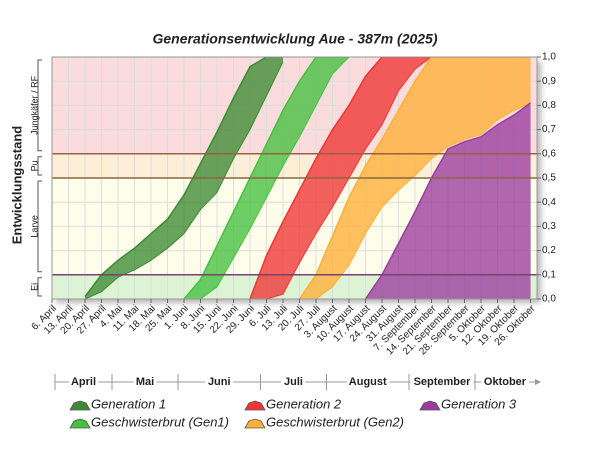  What do you see at coordinates (293, 382) in the screenshot?
I see `month-label: Juli` at bounding box center [293, 382].